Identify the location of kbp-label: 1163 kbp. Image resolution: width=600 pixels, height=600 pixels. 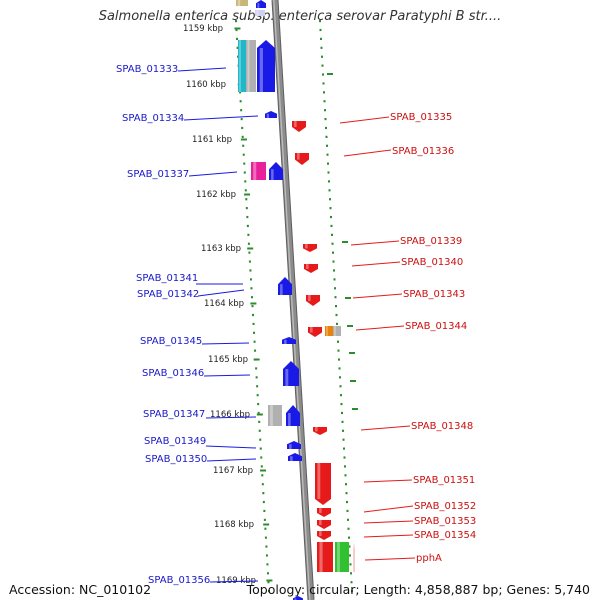
(221, 249).